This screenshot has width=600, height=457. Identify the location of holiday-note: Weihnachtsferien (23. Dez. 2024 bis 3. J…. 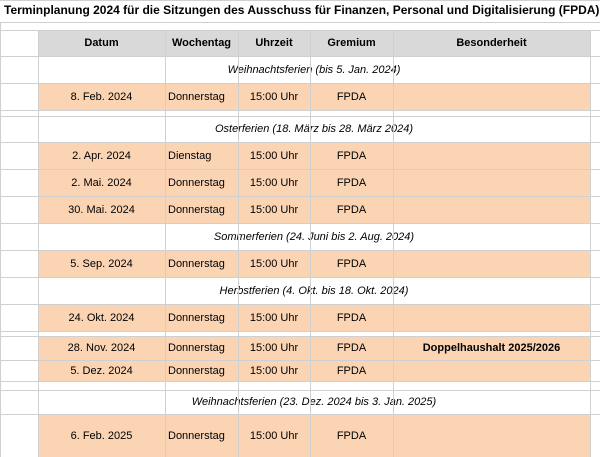
(314, 402).